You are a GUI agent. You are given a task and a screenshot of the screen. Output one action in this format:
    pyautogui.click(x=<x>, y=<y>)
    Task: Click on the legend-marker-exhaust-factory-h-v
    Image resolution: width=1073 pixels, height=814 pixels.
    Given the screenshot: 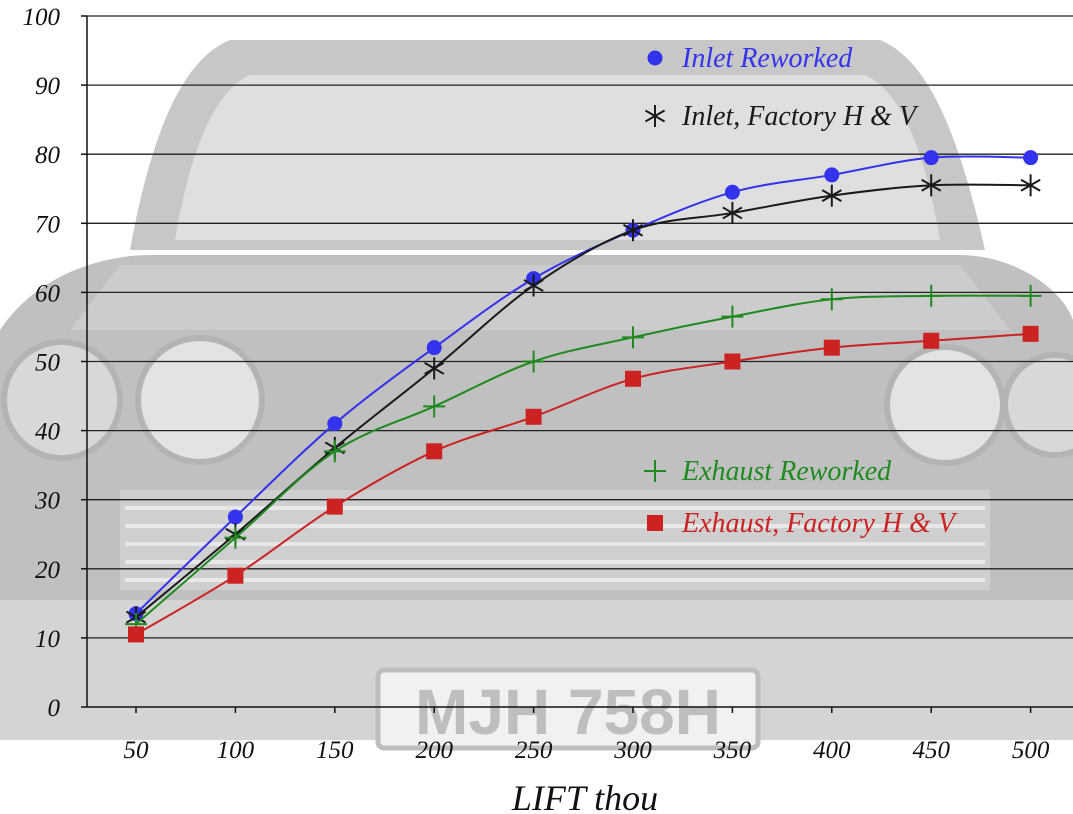 What is the action you would take?
    pyautogui.click(x=655, y=523)
    